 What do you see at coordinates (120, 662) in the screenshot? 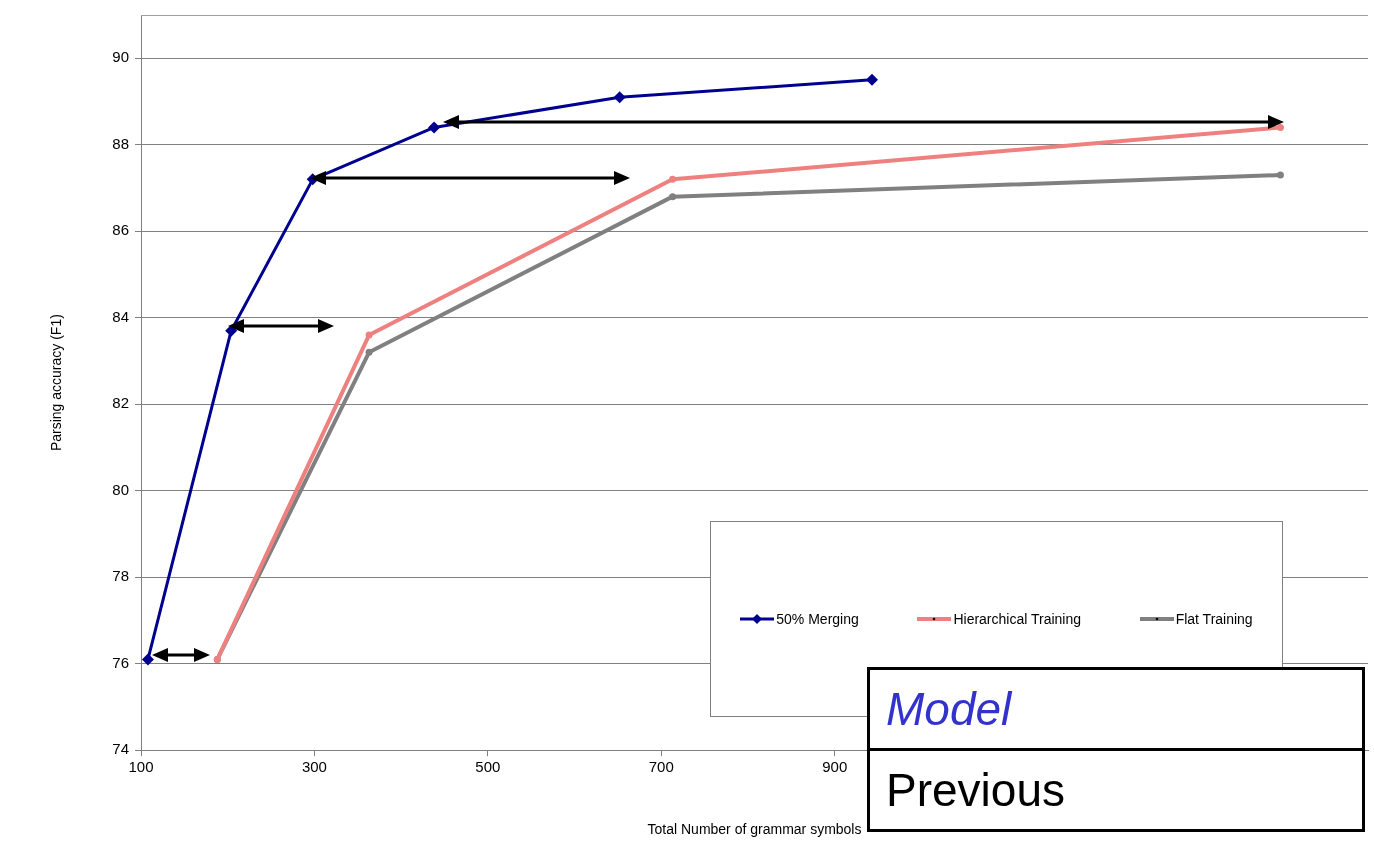
I see `y-tick-label: 76` at bounding box center [120, 662].